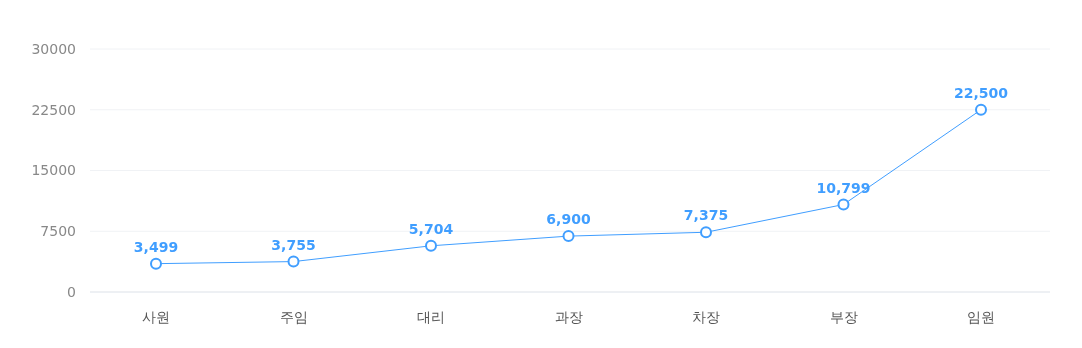 This screenshot has width=1082, height=348. What do you see at coordinates (568, 219) in the screenshot?
I see `data-label: 6,900` at bounding box center [568, 219].